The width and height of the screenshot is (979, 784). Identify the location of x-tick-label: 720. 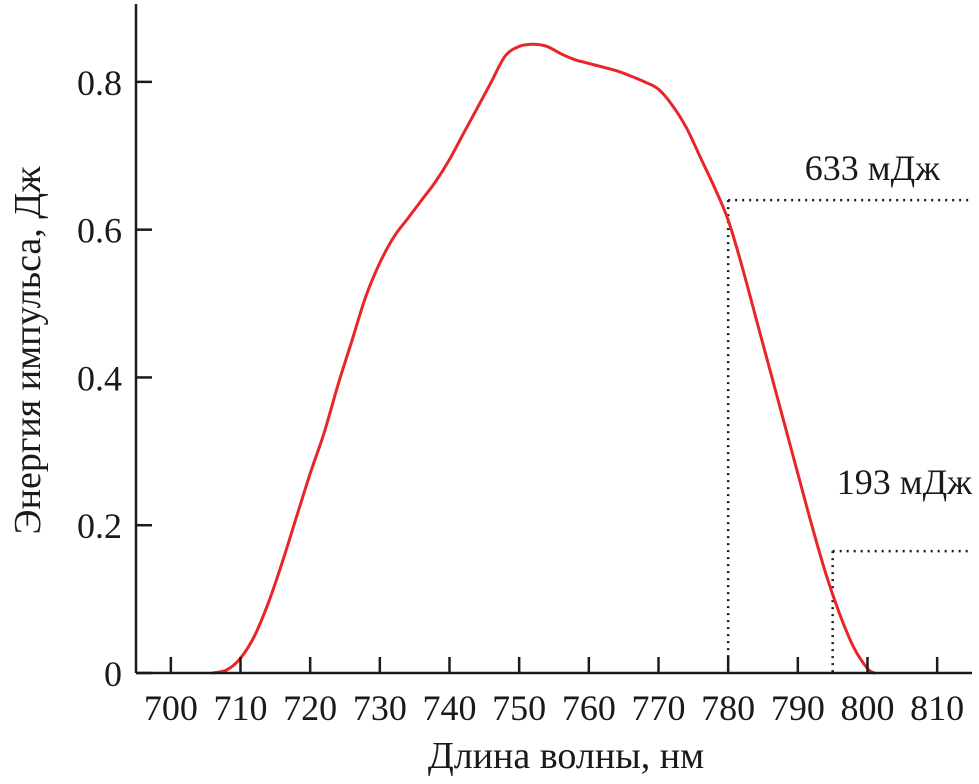
(310, 708).